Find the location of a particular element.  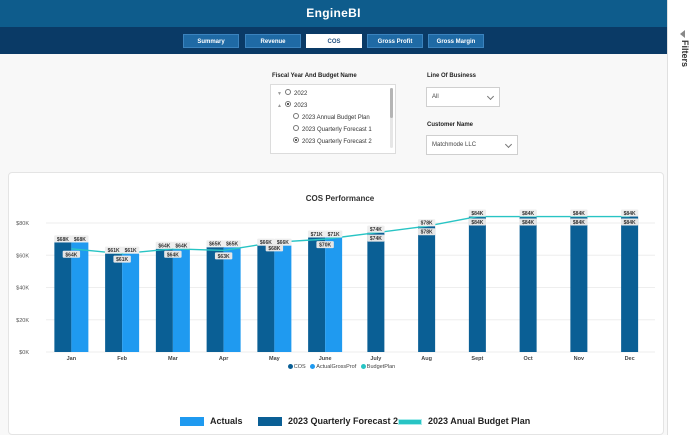

forecast-swatch is located at coordinates (270, 422).